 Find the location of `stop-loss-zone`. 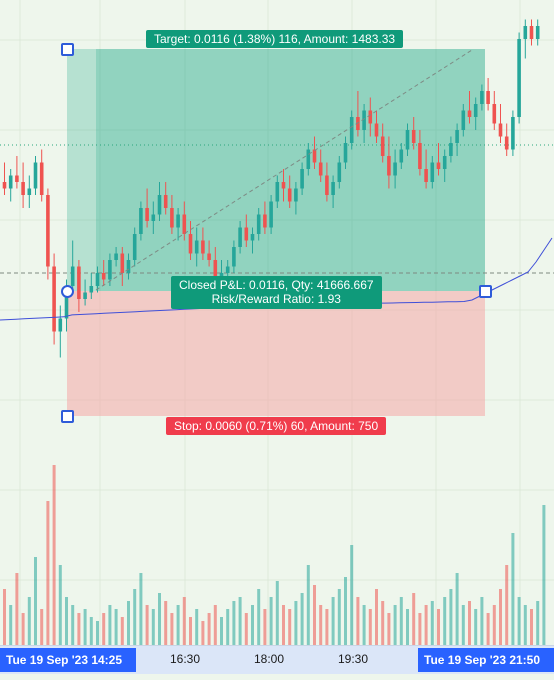

stop-loss-zone is located at coordinates (276, 353).